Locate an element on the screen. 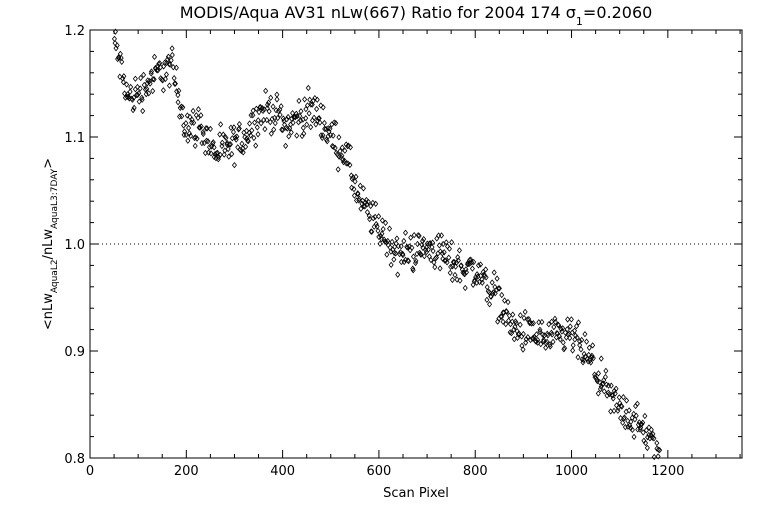  x-tick-label: 0 is located at coordinates (90, 471).